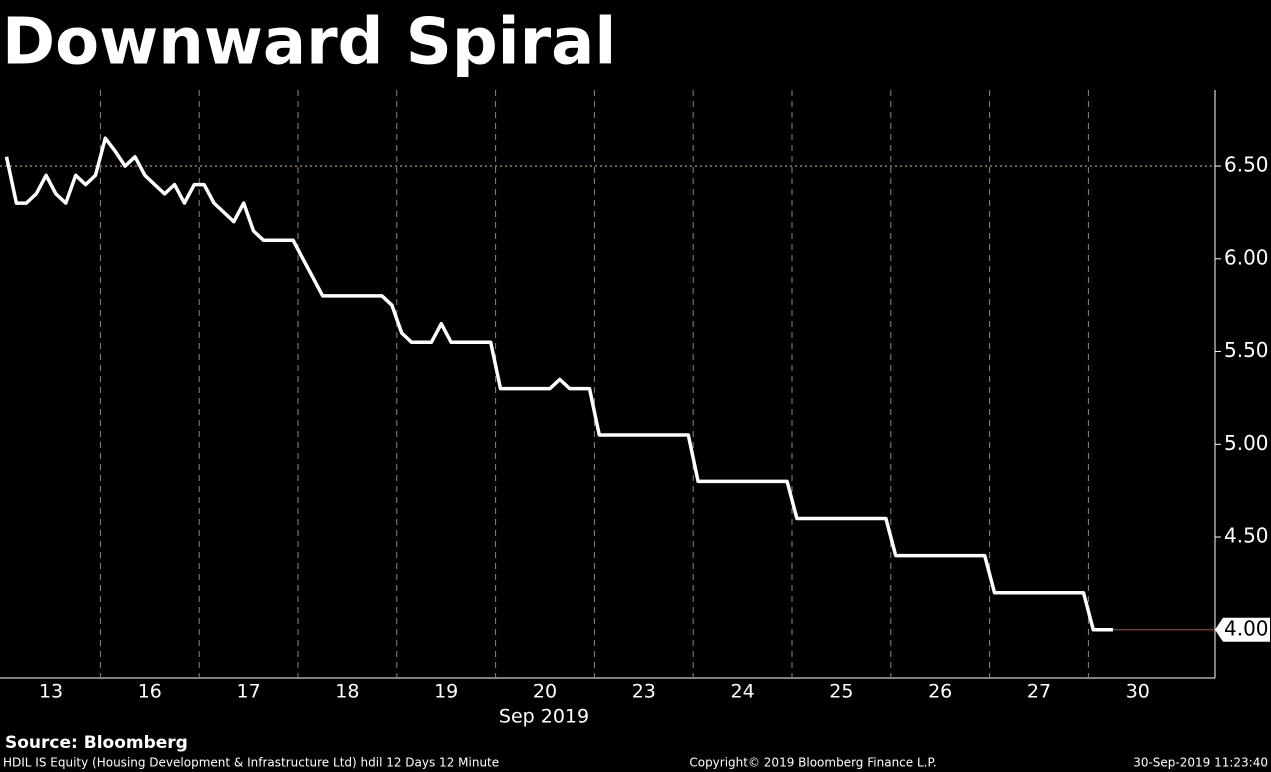 The width and height of the screenshot is (1271, 772). I want to click on x-tick-label: 19, so click(446, 692).